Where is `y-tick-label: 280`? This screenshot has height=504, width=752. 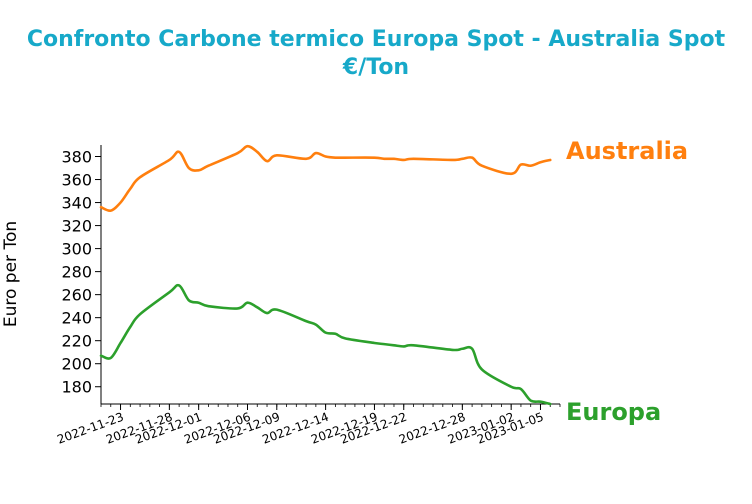 y-tick-label: 280 is located at coordinates (76, 272).